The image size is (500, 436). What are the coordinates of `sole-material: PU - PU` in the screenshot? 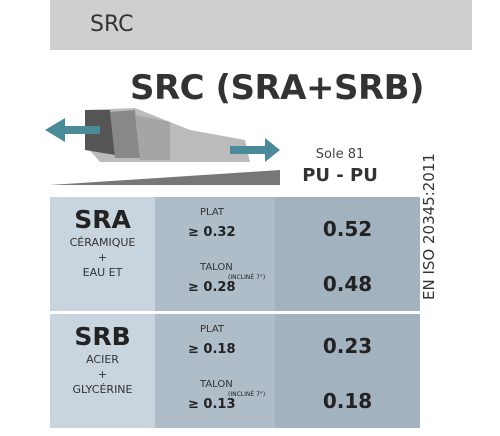 It's located at (340, 175).